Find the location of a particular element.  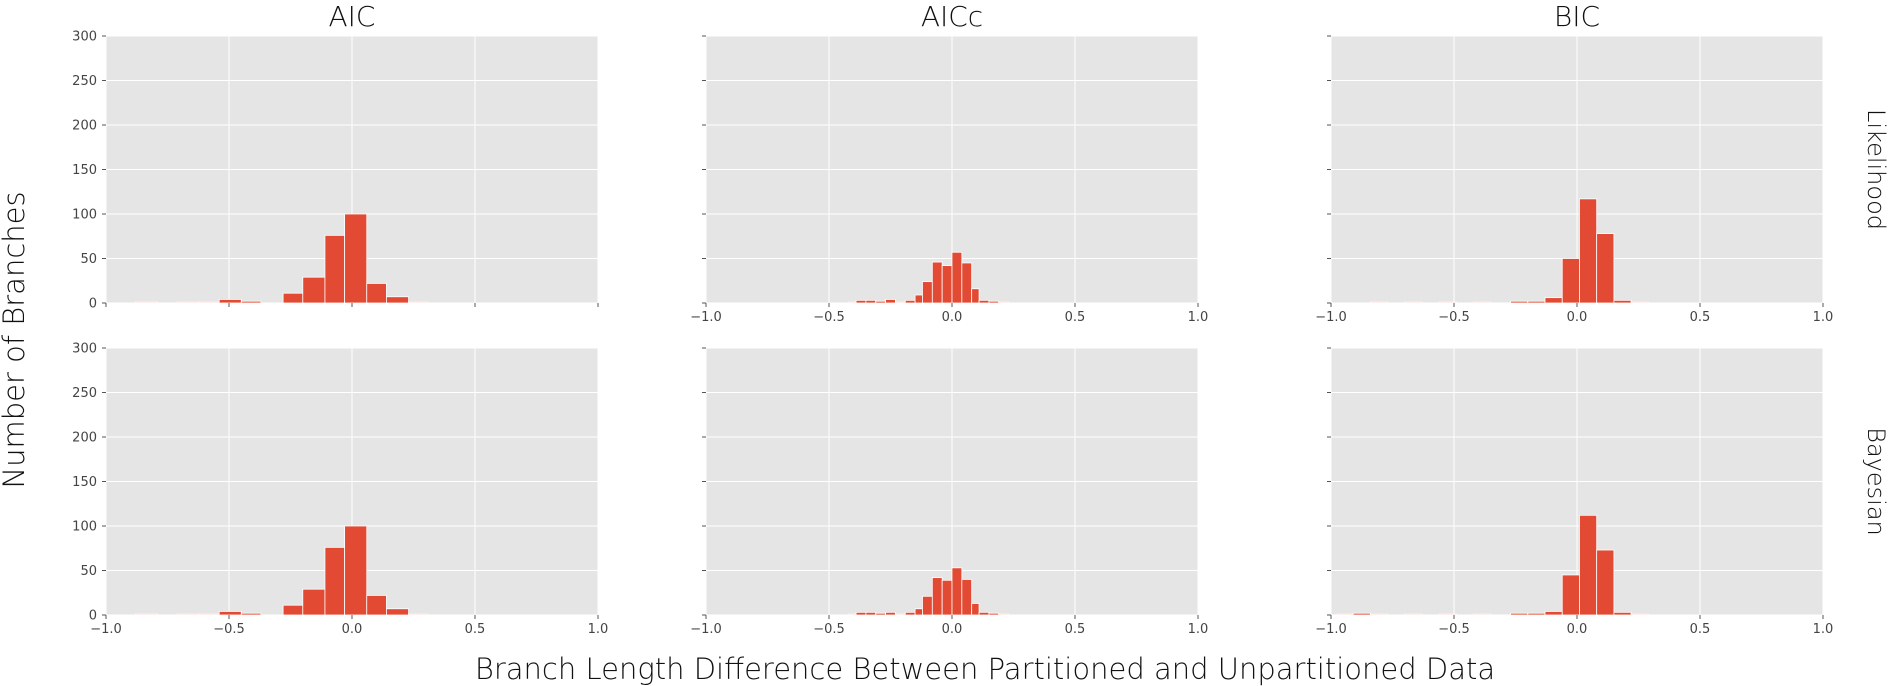

figure-y-axis-label: Number of Branches is located at coordinates (15, 339).